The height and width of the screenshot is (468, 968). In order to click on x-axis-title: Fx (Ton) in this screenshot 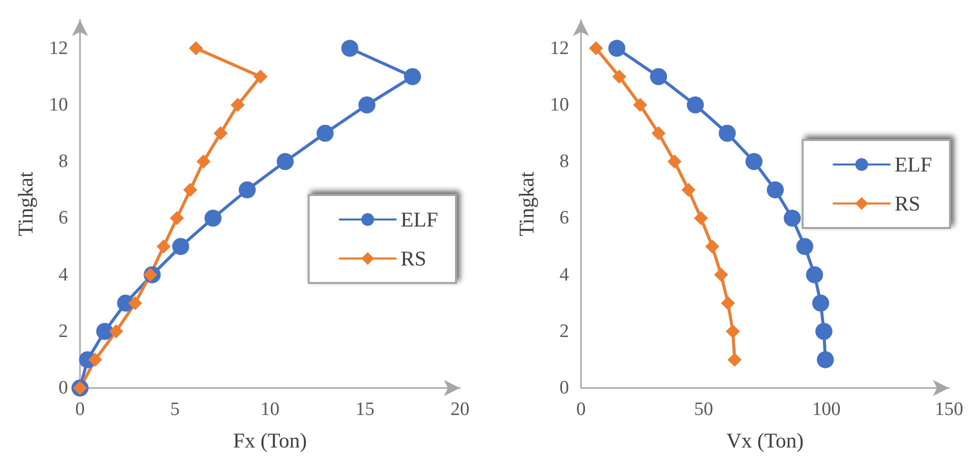, I will do `click(270, 440)`.